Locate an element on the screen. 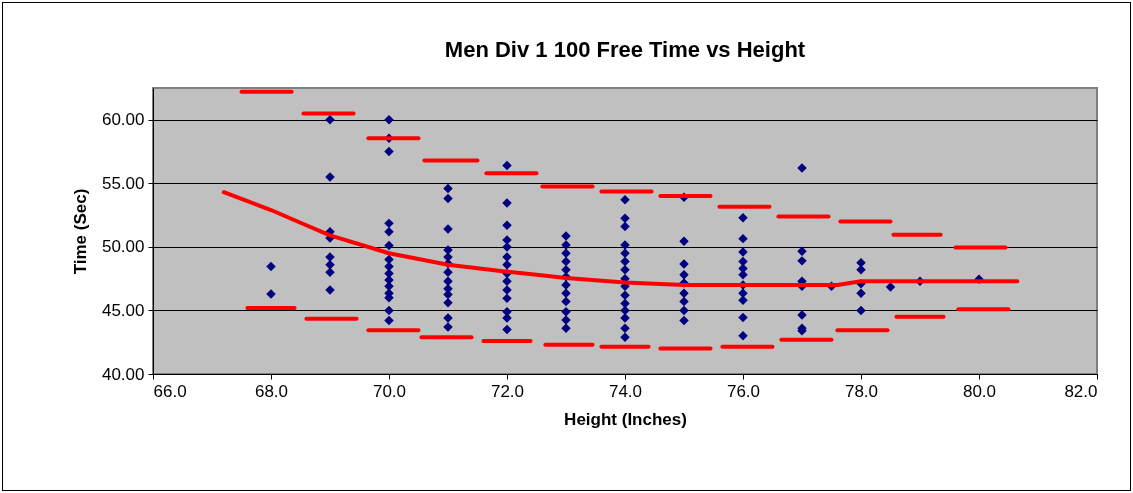  x-tick-label: 70.0 is located at coordinates (389, 391).